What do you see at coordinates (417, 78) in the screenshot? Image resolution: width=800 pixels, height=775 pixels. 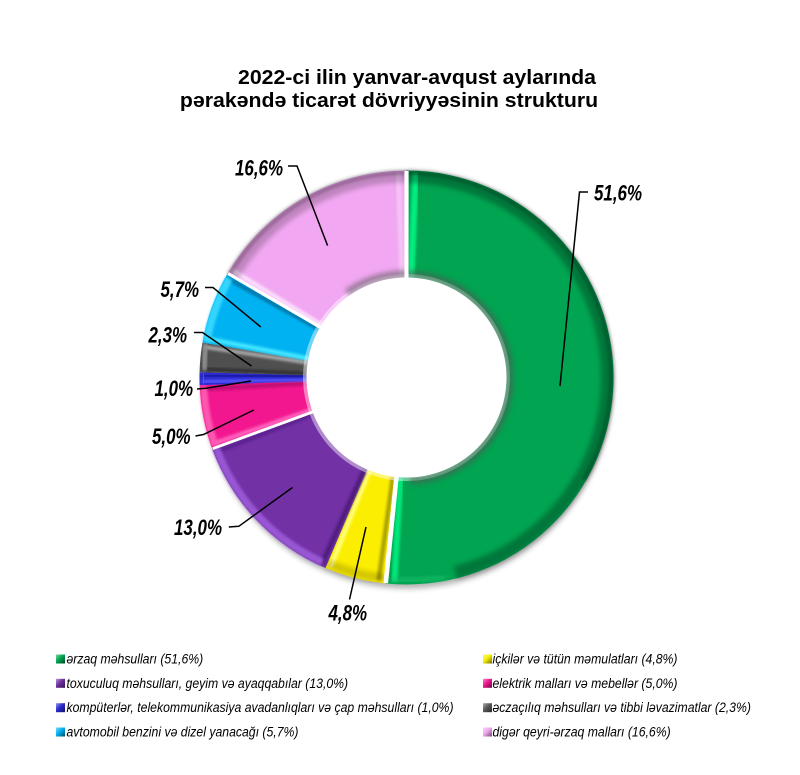 I see `svg-text:2022-ci ilin yanvar-avqust ayl: 2022-ci ilin yanvar-avqust aylarında` at bounding box center [417, 78].